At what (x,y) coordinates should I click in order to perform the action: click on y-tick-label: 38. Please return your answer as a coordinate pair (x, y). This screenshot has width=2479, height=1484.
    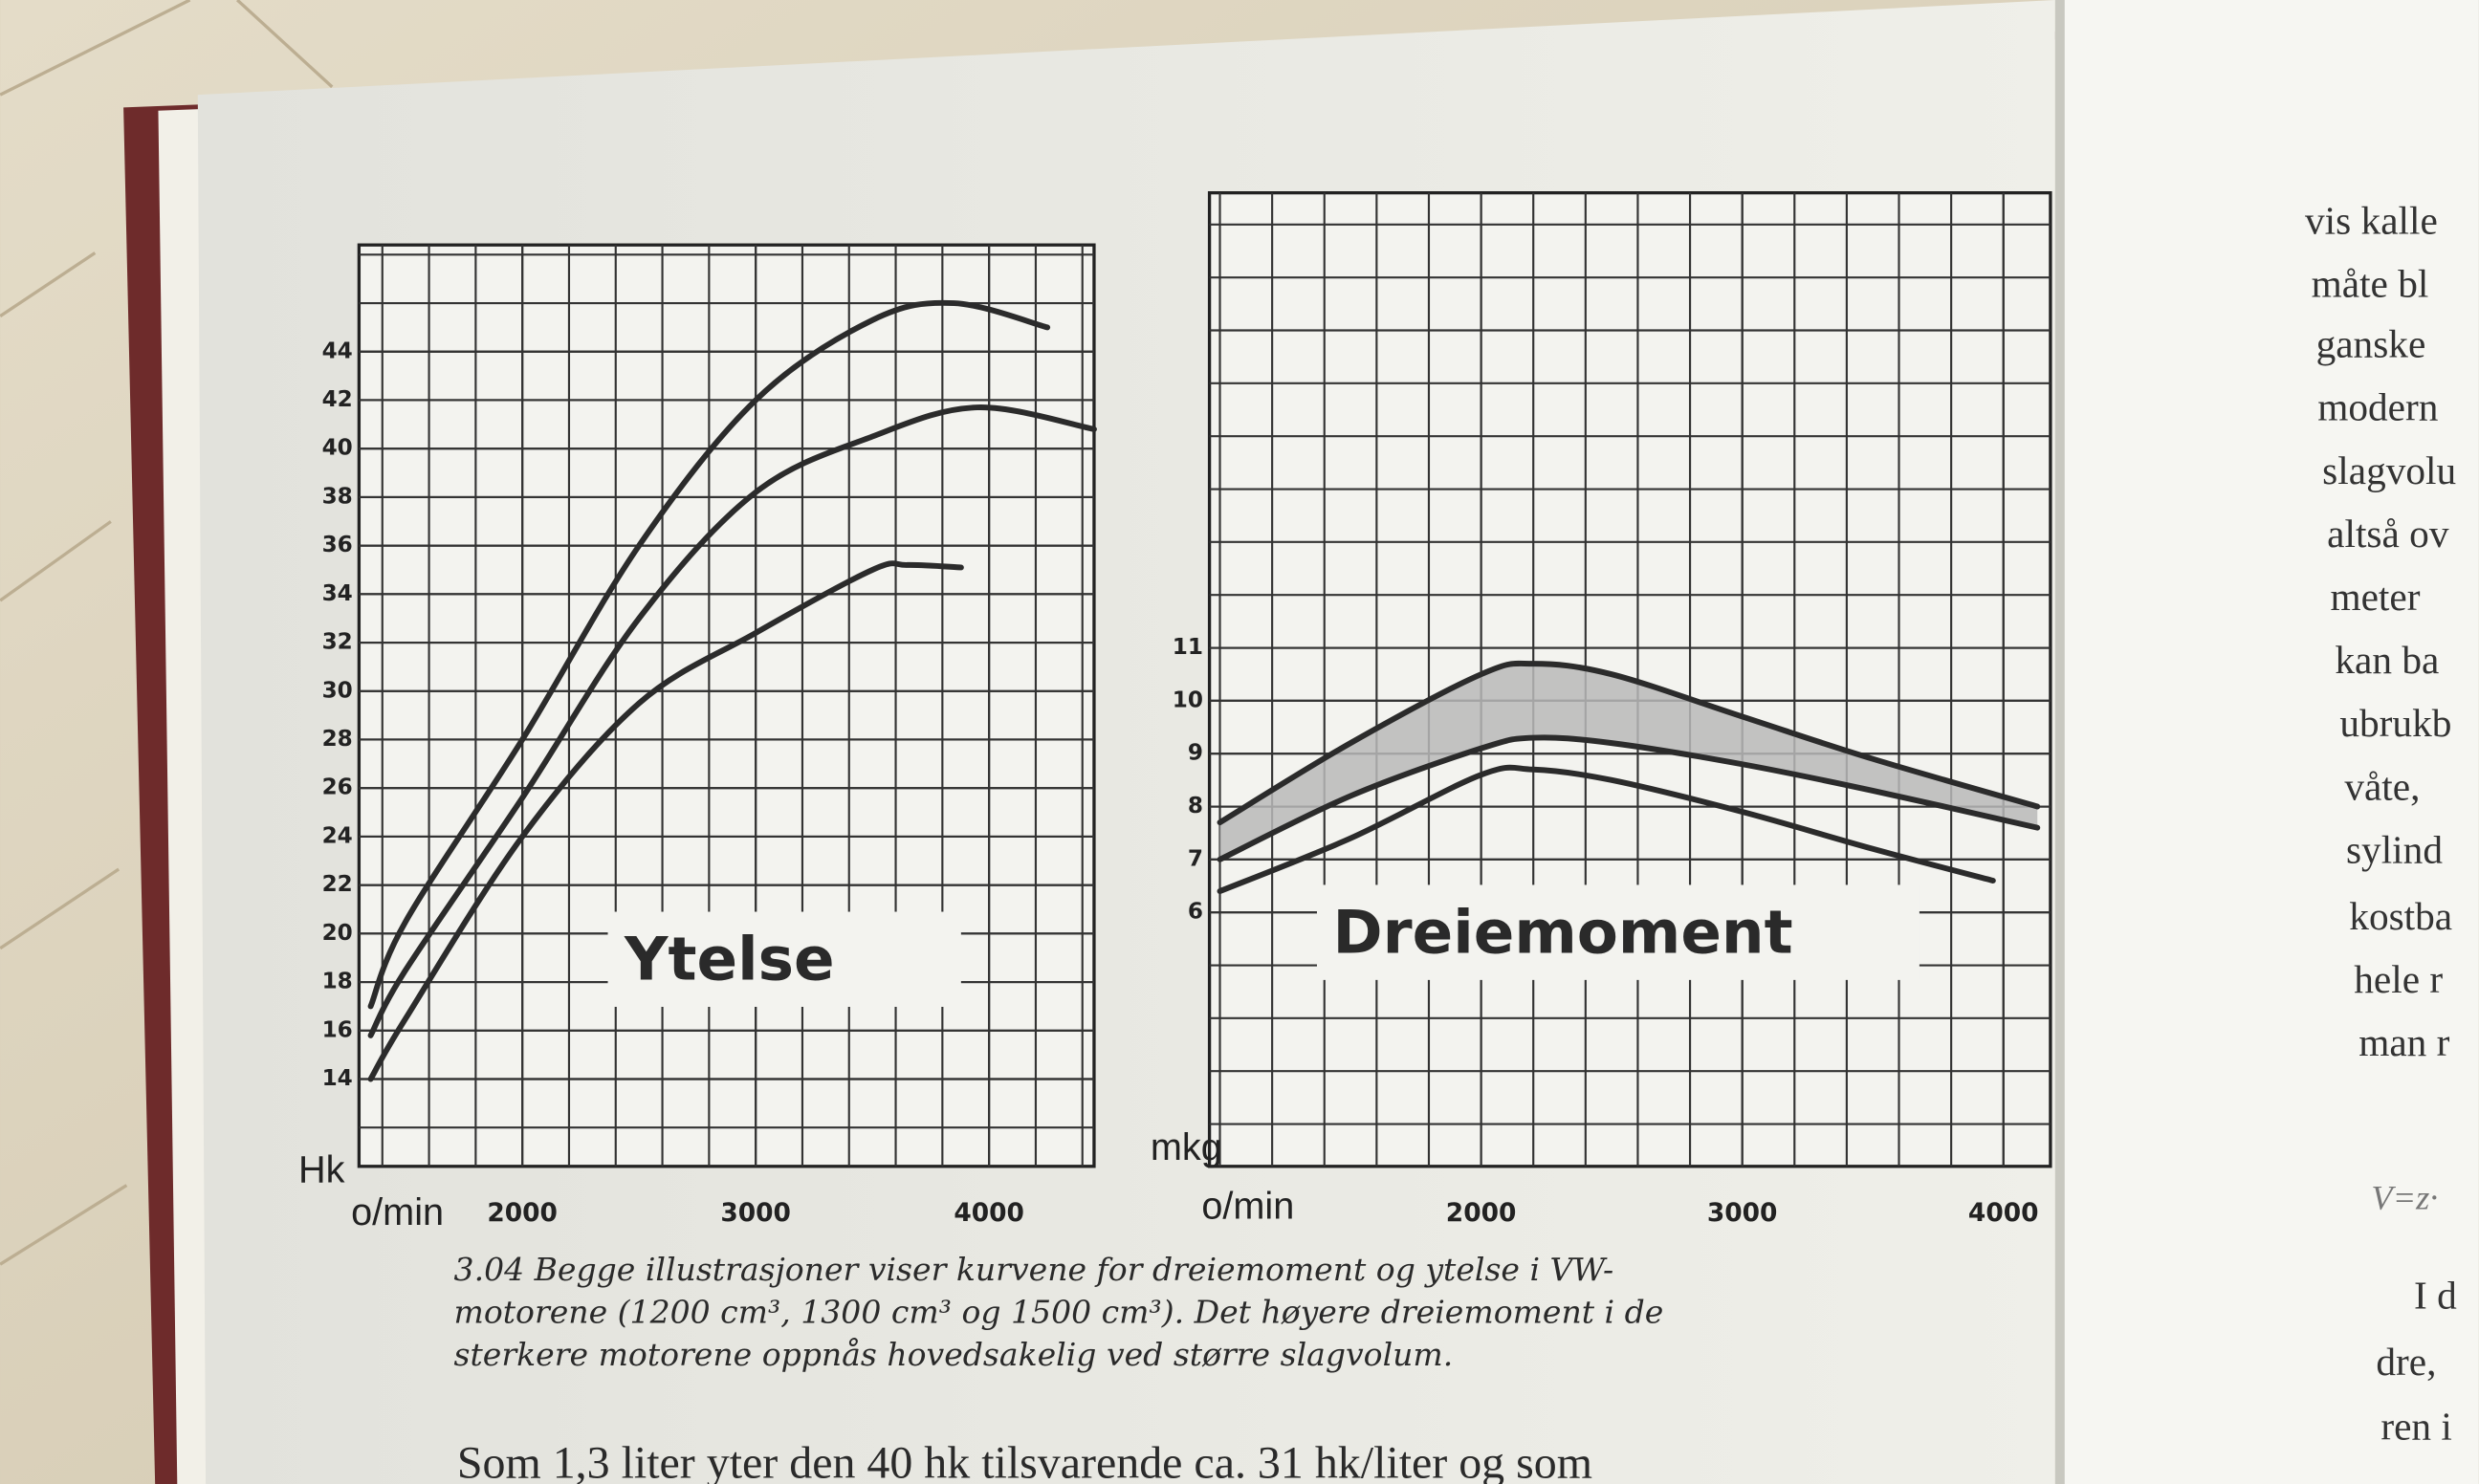
    Looking at the image, I should click on (337, 496).